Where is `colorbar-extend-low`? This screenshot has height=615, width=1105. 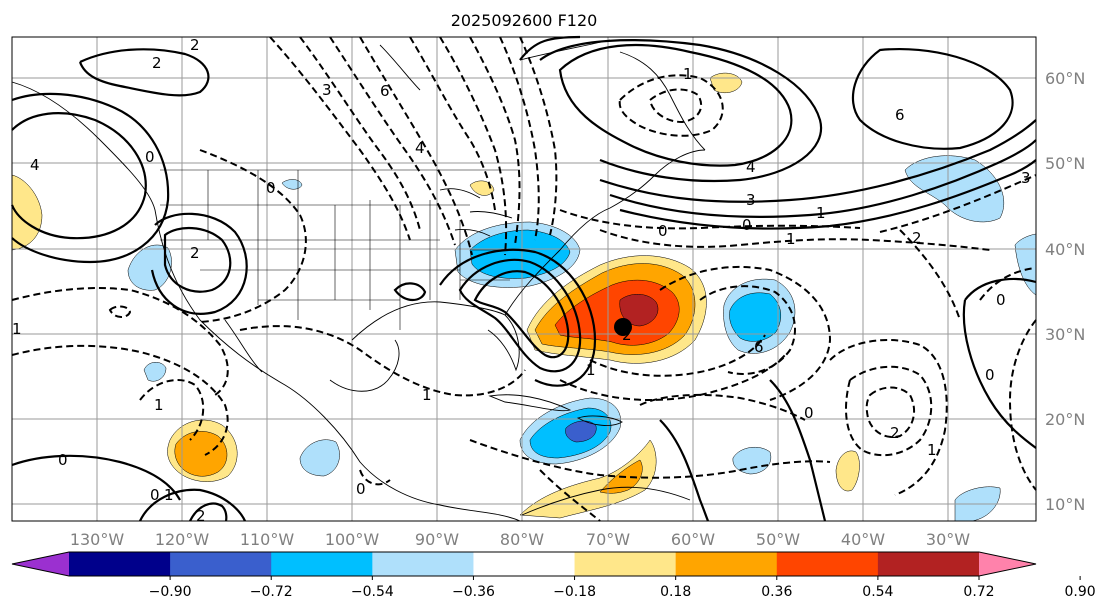 colorbar-extend-low is located at coordinates (40, 564).